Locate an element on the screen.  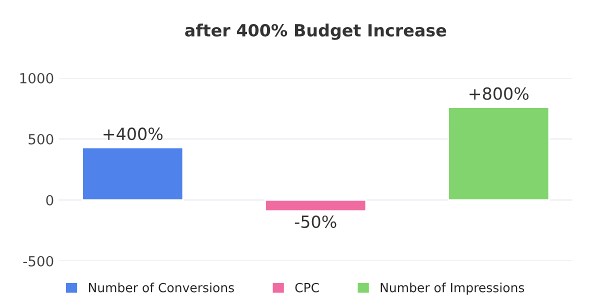
y-tick-label: 500 is located at coordinates (41, 139).